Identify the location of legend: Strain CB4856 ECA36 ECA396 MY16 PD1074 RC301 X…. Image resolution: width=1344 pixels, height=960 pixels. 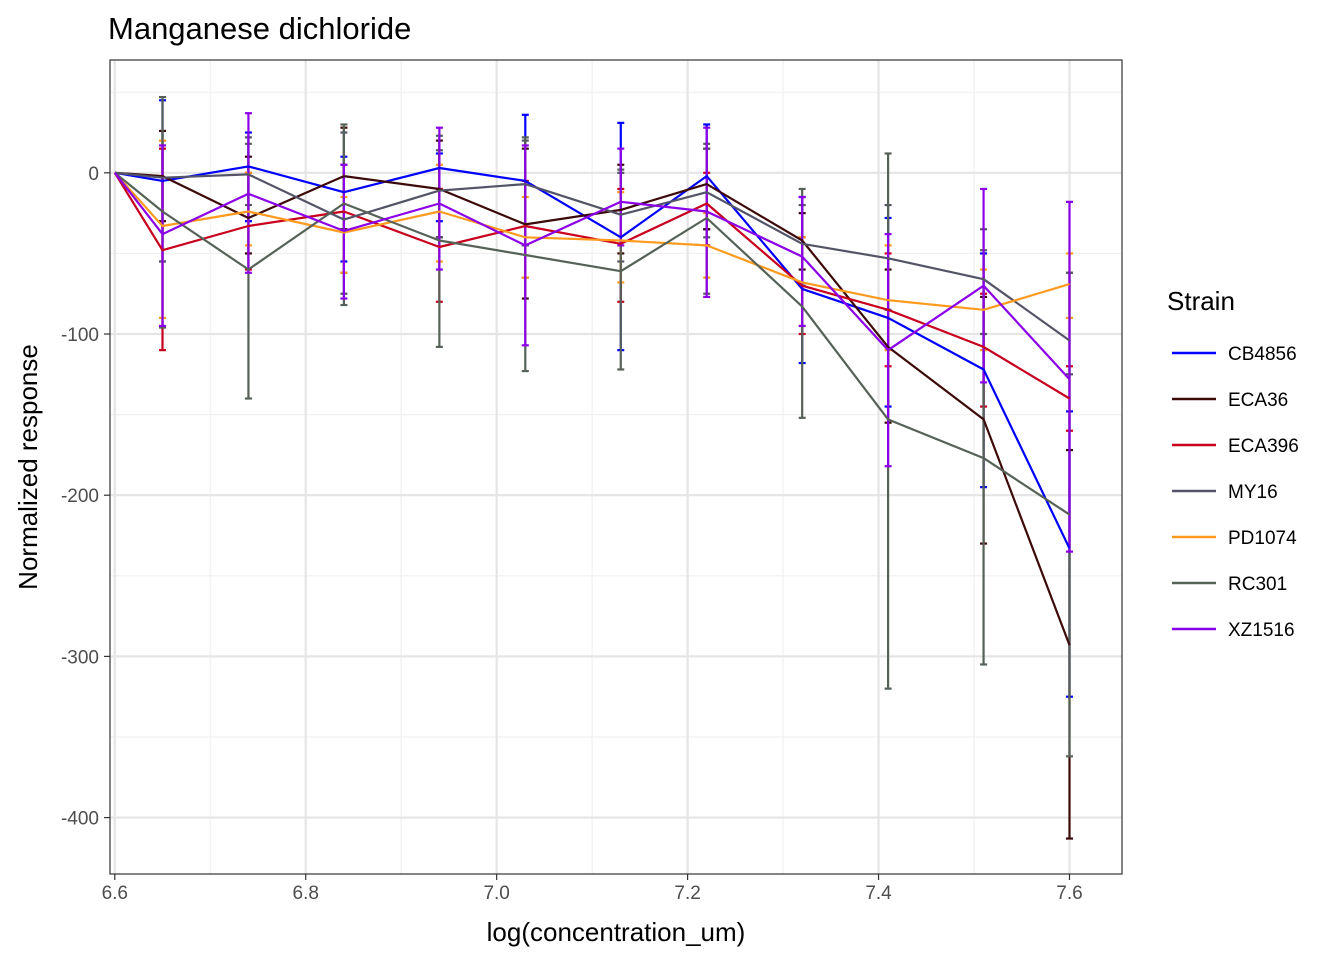
(1233, 463).